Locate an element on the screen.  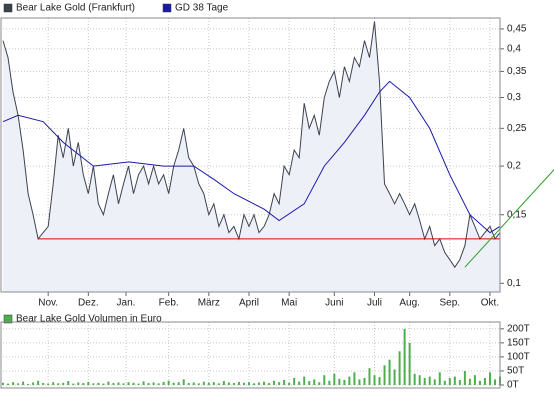
x-tick-label: Feb. is located at coordinates (169, 303).